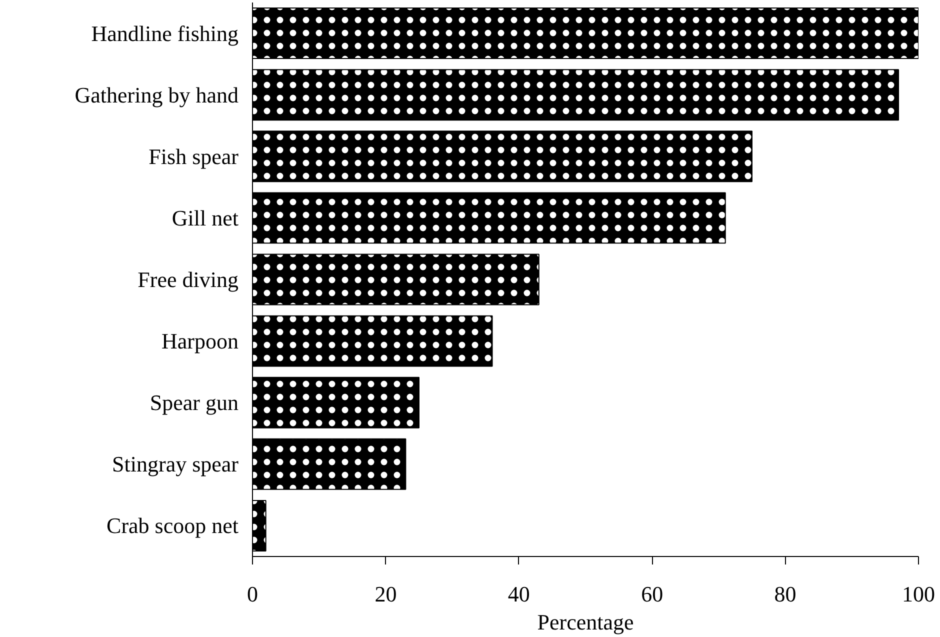 Image resolution: width=940 pixels, height=637 pixels. What do you see at coordinates (194, 156) in the screenshot?
I see `y-tick-label: Fish spear` at bounding box center [194, 156].